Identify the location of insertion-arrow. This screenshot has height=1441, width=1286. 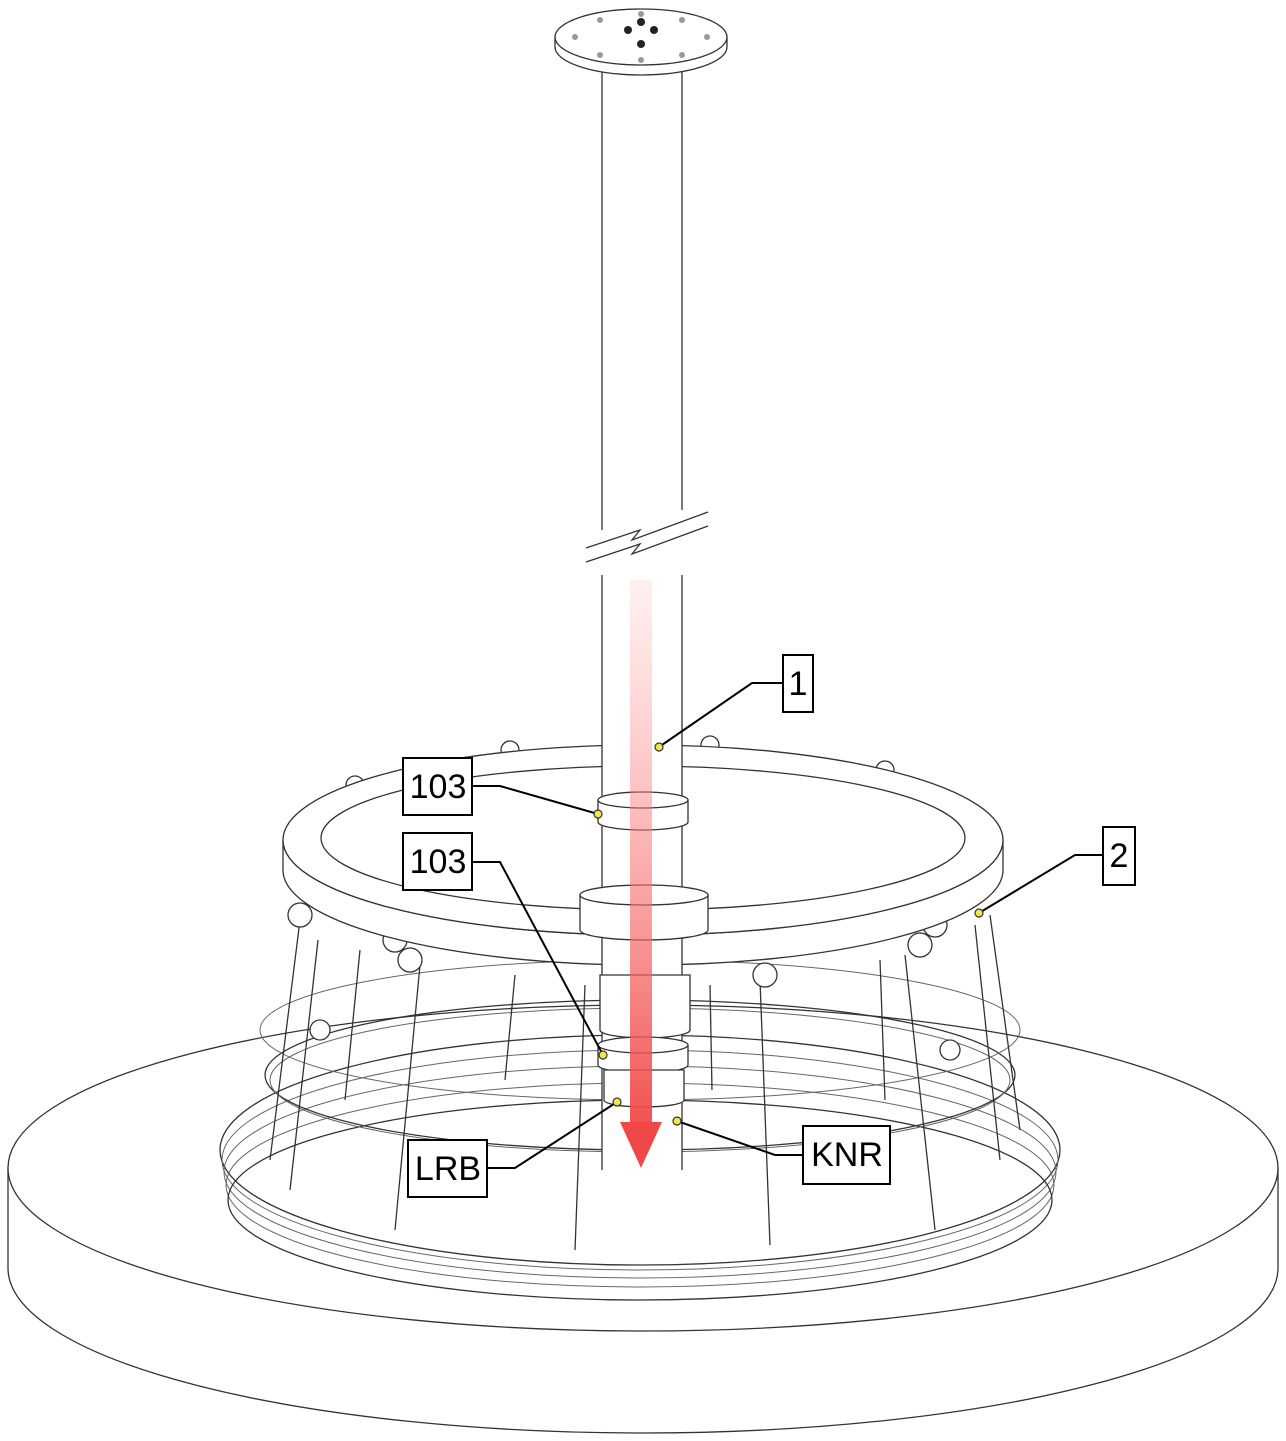
(641, 874).